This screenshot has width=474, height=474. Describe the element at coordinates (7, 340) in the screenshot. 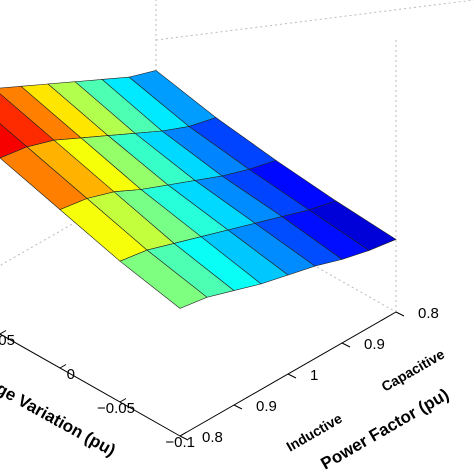

I see `x-tick-label: 0.05` at that location.